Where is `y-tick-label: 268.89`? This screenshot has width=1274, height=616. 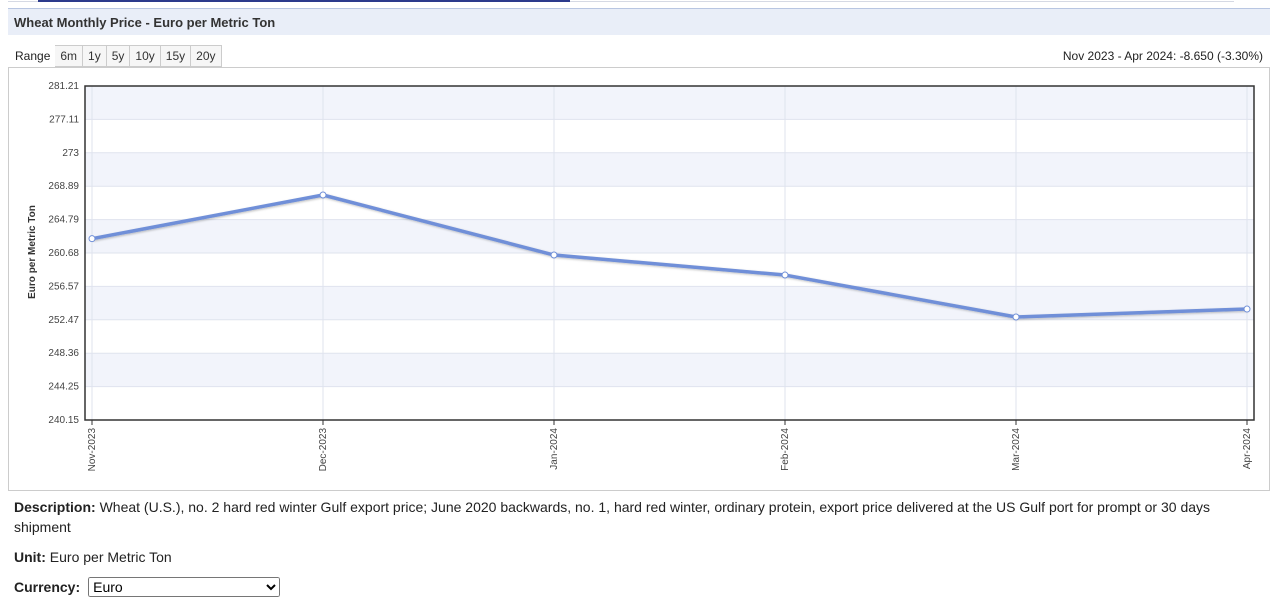 y-tick-label: 268.89 is located at coordinates (63, 186).